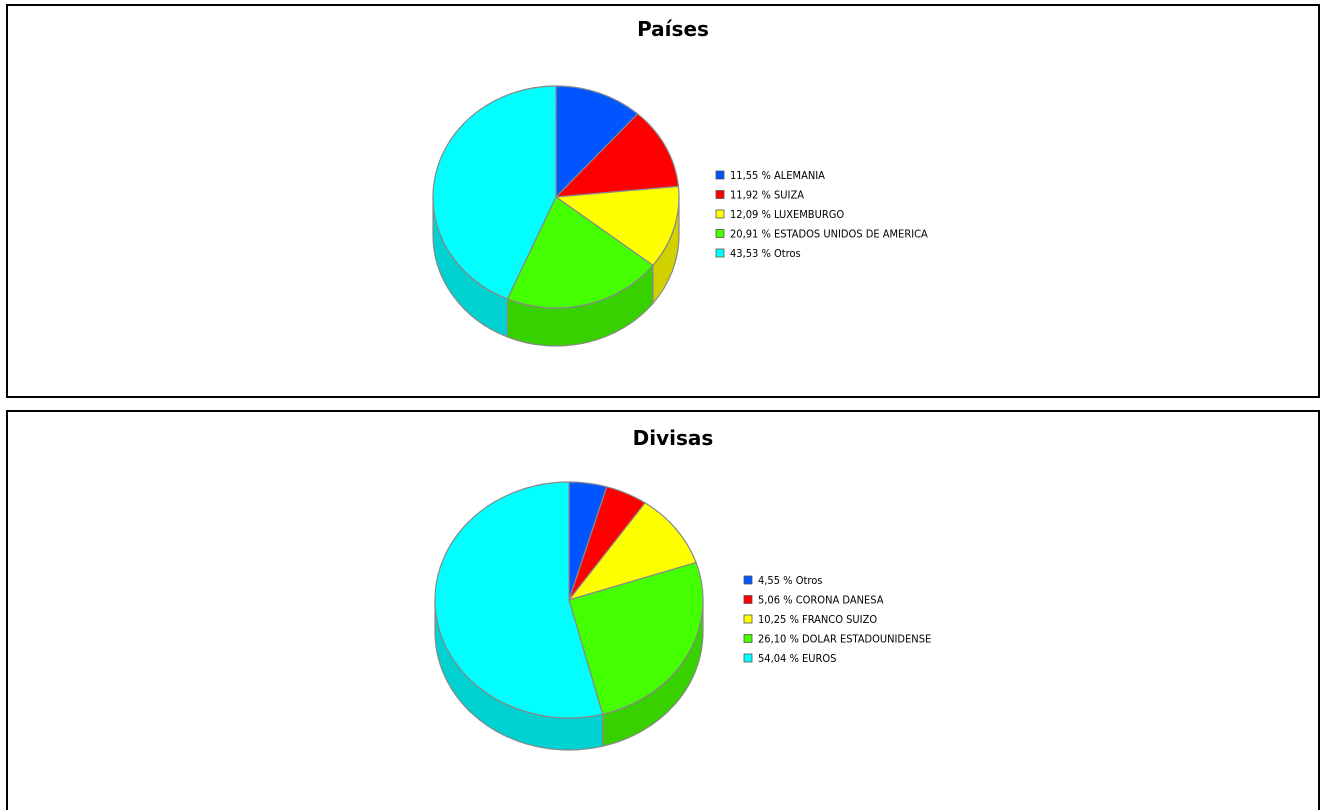 This screenshot has width=1325, height=810. I want to click on pie-slice-franco-suizo, so click(632, 552).